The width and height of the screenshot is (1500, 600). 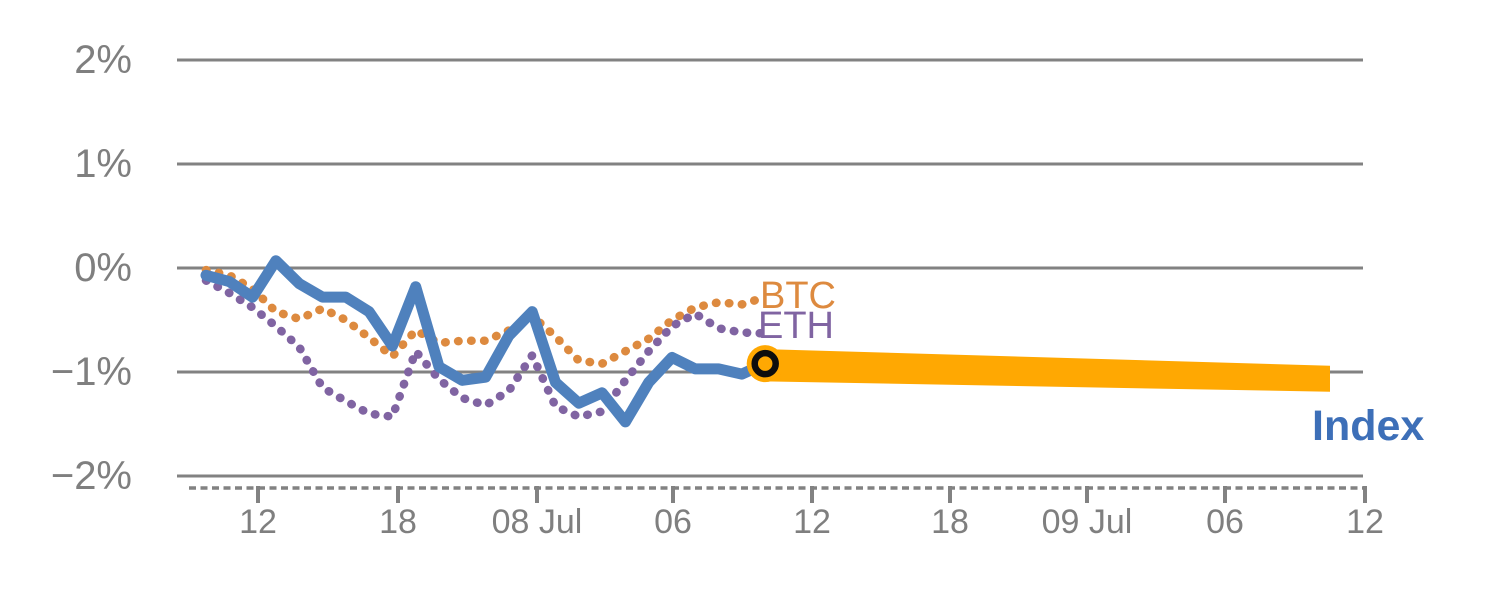 What do you see at coordinates (1368, 426) in the screenshot?
I see `index-series-label: Index` at bounding box center [1368, 426].